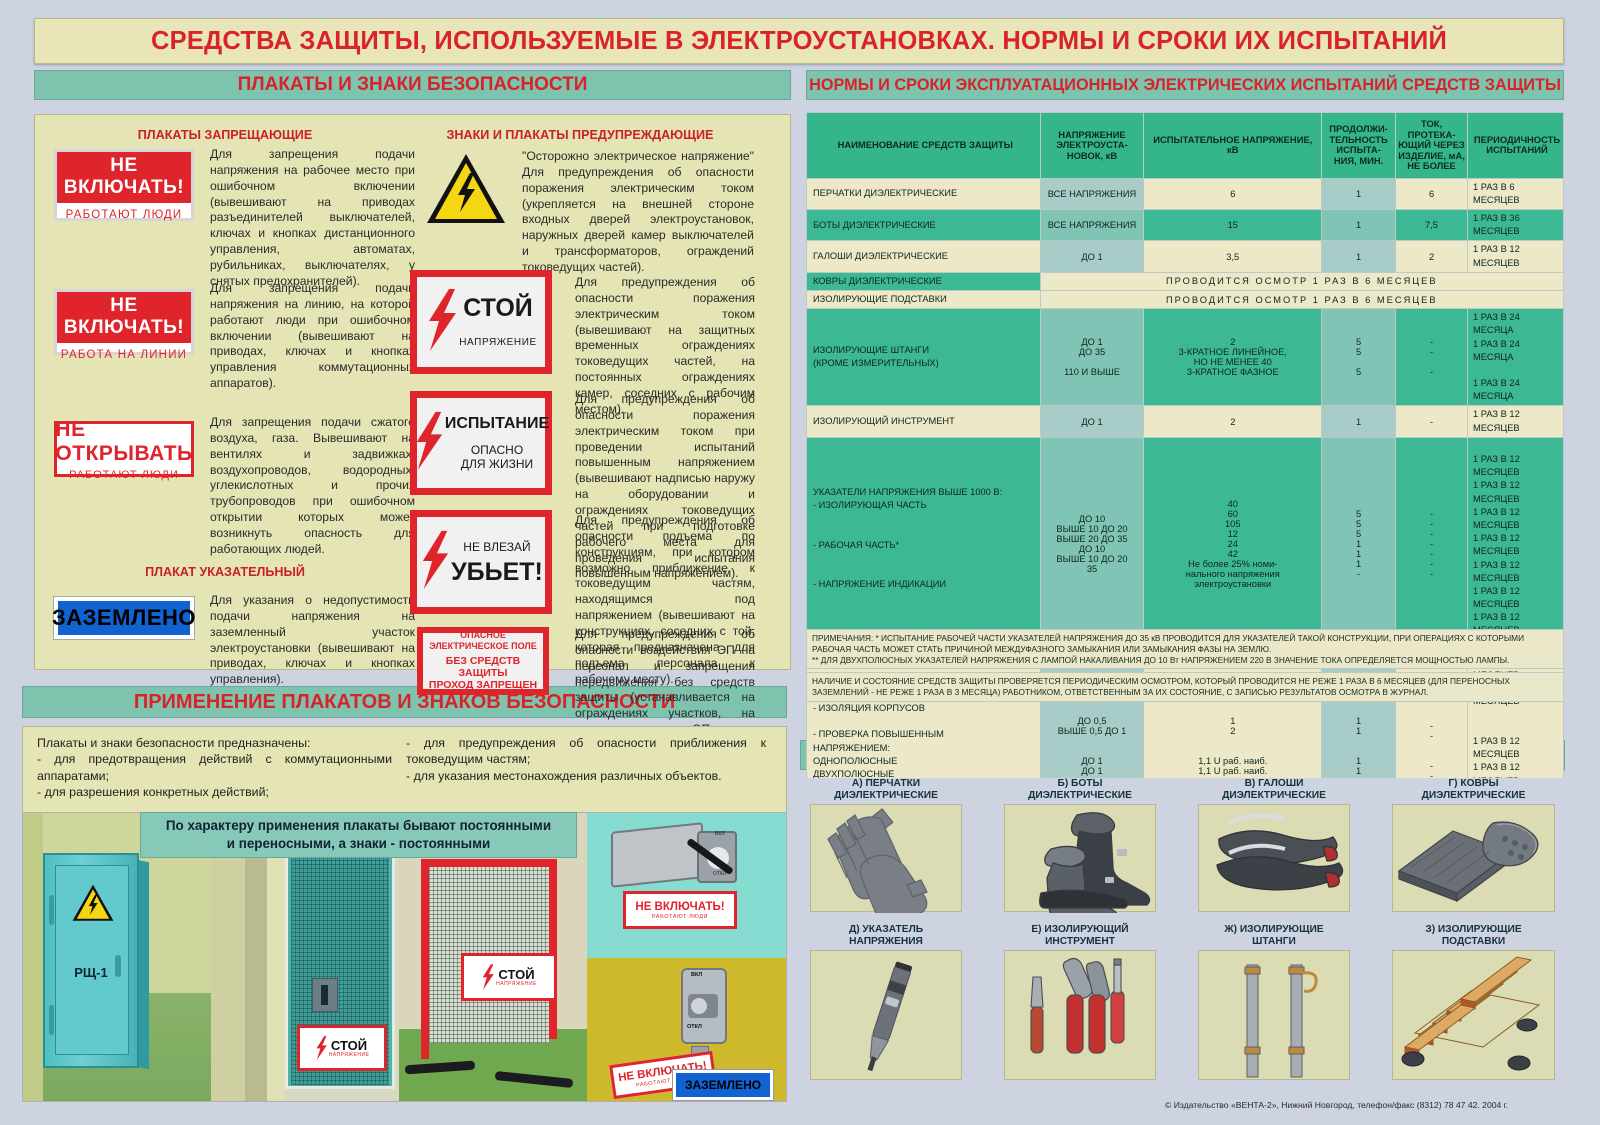 This screenshot has width=1600, height=1125. I want to click on cell-test-voltage: 6, so click(1233, 194).